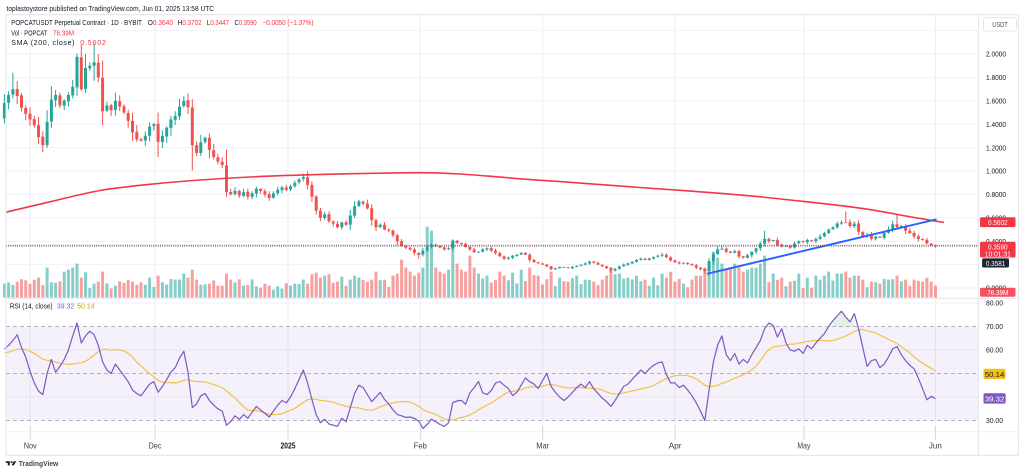 Image resolution: width=1024 pixels, height=474 pixels. I want to click on svg-text: SMA (200, close), so click(42, 43).